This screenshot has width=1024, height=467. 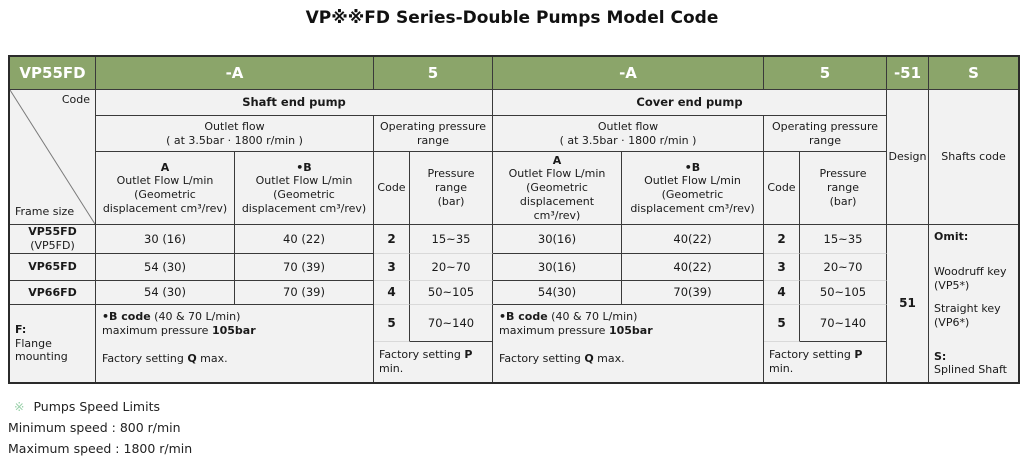 What do you see at coordinates (45, 212) in the screenshot?
I see `frame-size-label: Frame size` at bounding box center [45, 212].